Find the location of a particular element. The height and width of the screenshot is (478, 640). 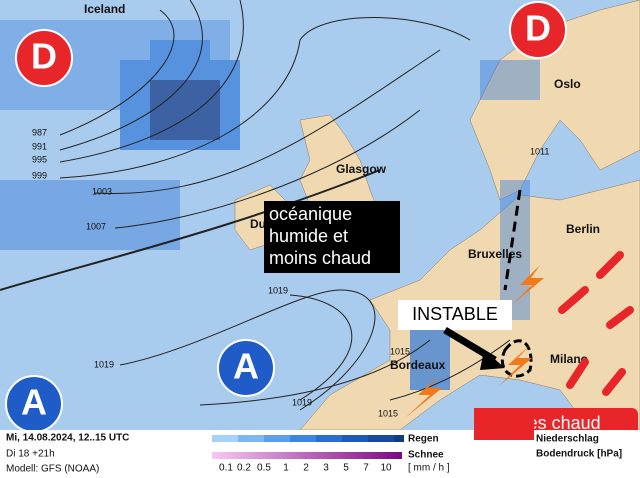

annotation-line: humide et is located at coordinates (308, 236).